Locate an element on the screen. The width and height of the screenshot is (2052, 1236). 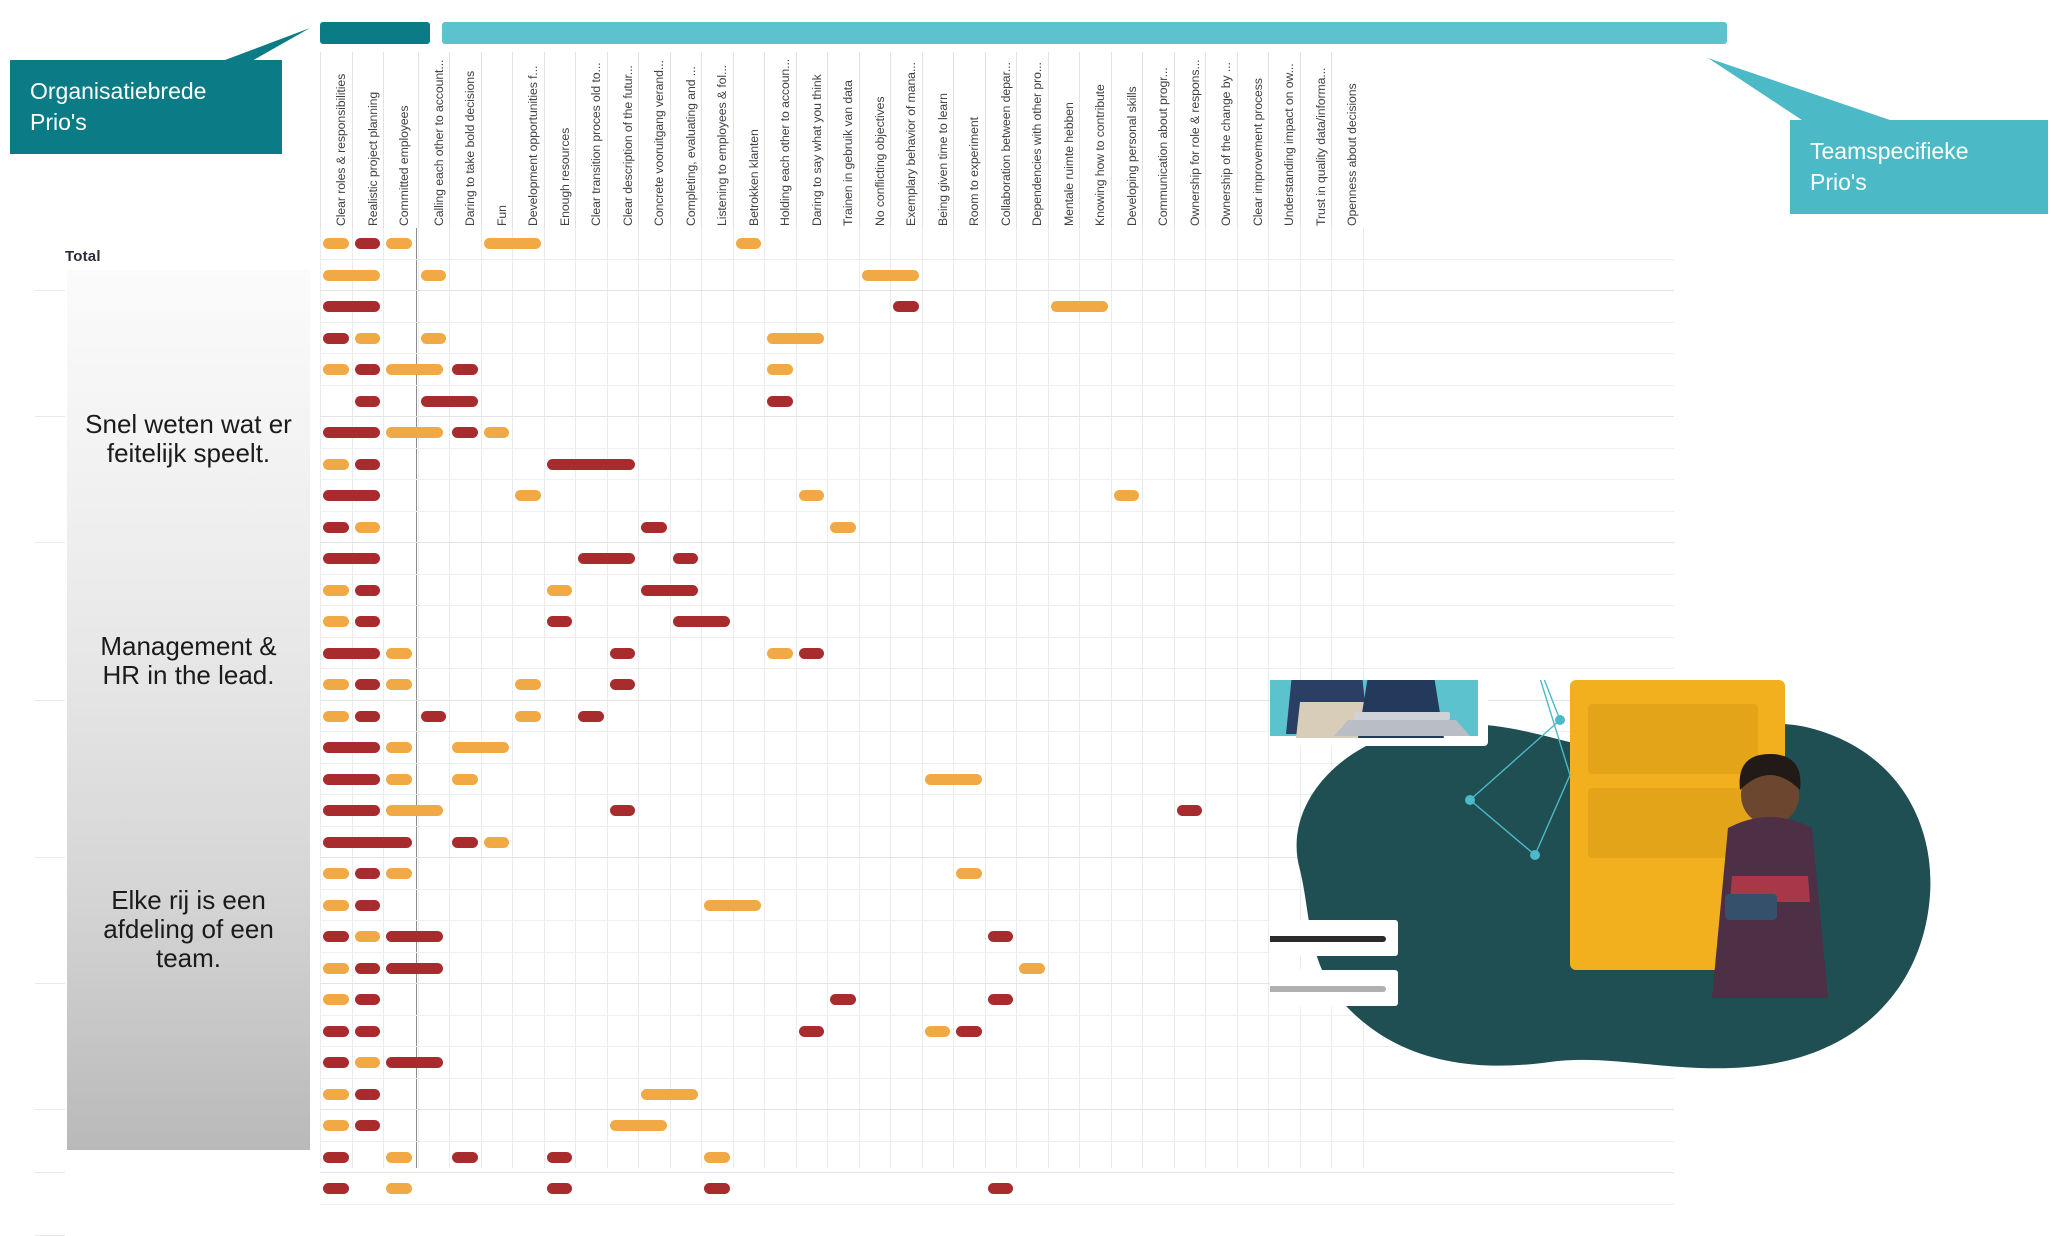
column-header: Daring to say what you think is located at coordinates (811, 140).